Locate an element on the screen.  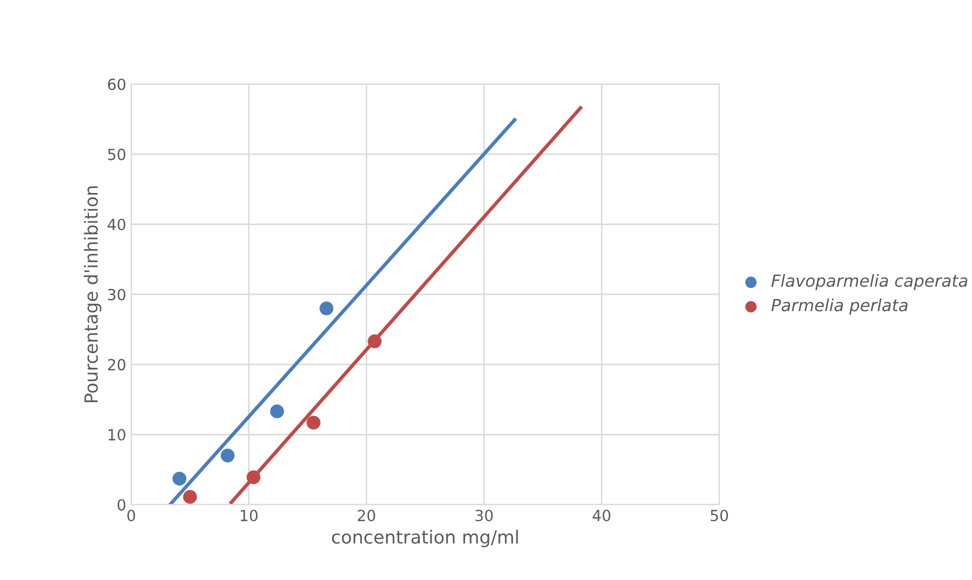
y-axis-title: Pourcentage d'inhibition is located at coordinates (93, 294).